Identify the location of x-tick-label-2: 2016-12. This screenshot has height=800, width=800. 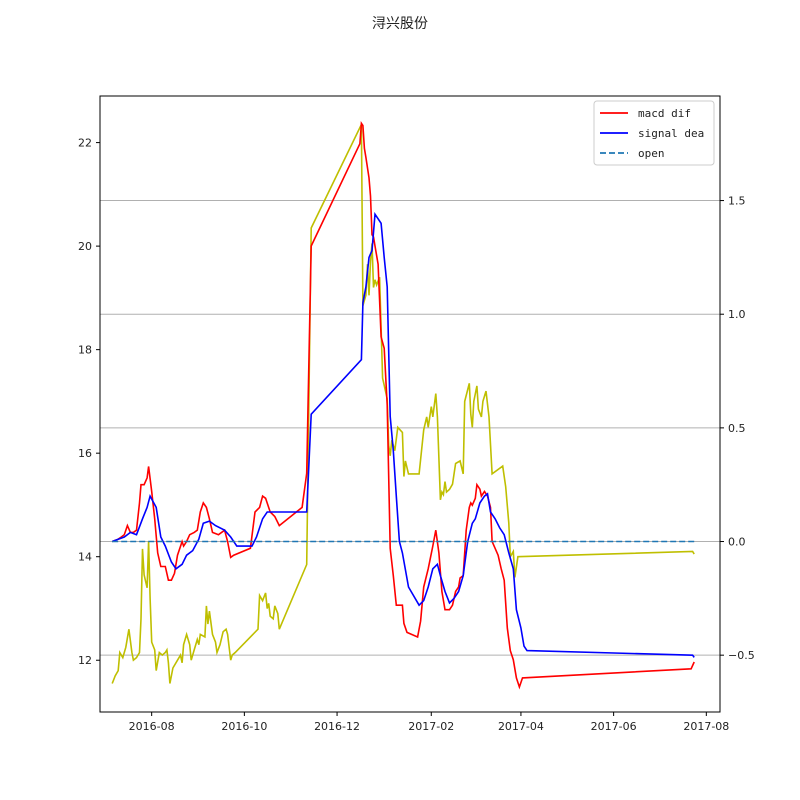
(337, 726).